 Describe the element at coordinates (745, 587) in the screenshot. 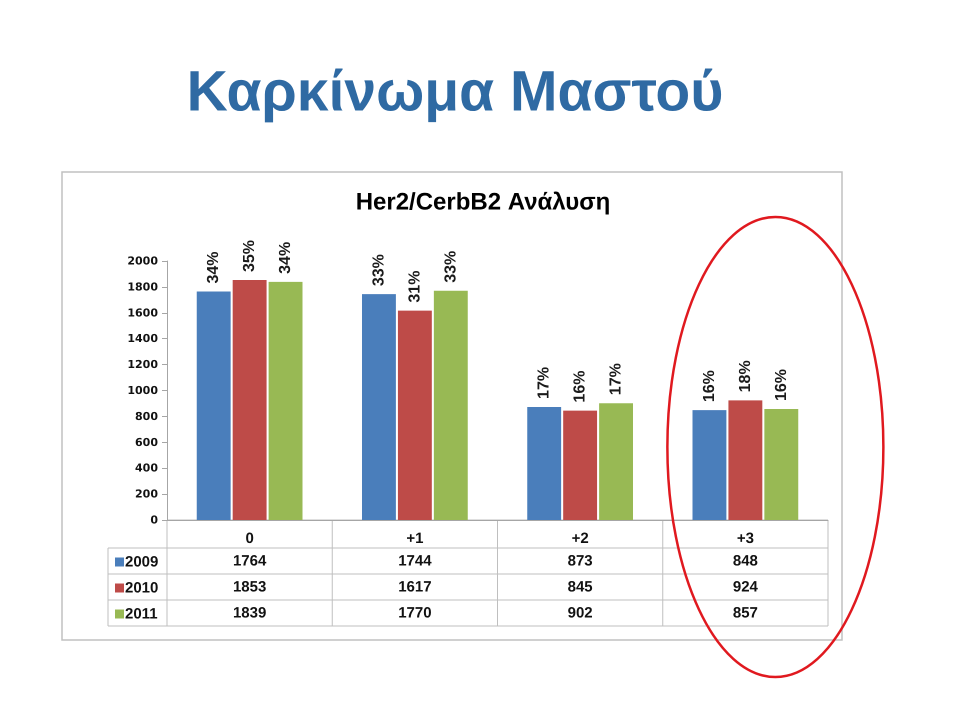

I see `data-label: 924` at that location.